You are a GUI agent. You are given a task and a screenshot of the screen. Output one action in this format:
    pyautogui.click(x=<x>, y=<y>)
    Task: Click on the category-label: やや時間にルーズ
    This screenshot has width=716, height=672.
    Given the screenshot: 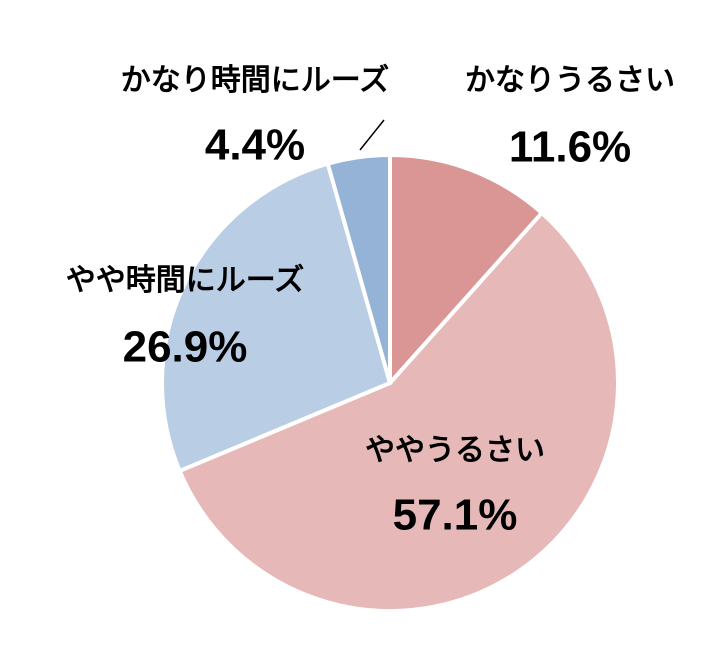 What is the action you would take?
    pyautogui.click(x=185, y=280)
    